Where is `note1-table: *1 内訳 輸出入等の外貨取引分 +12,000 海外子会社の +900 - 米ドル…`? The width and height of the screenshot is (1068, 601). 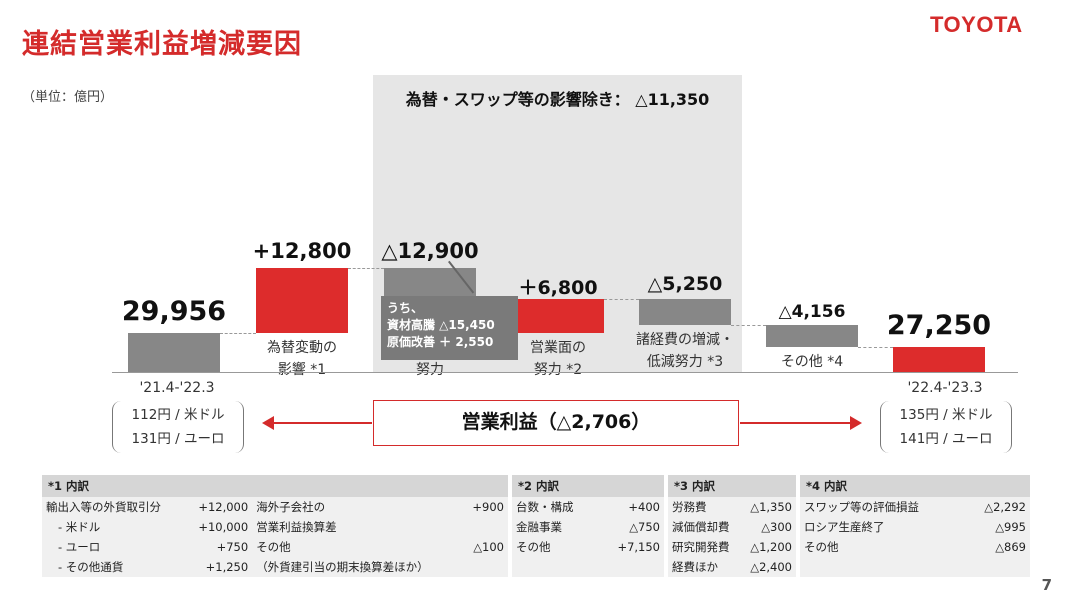
note1-table: *1 内訳 輸出入等の外貨取引分 +12,000 海外子会社の +900 - 米ドル… is located at coordinates (275, 526).